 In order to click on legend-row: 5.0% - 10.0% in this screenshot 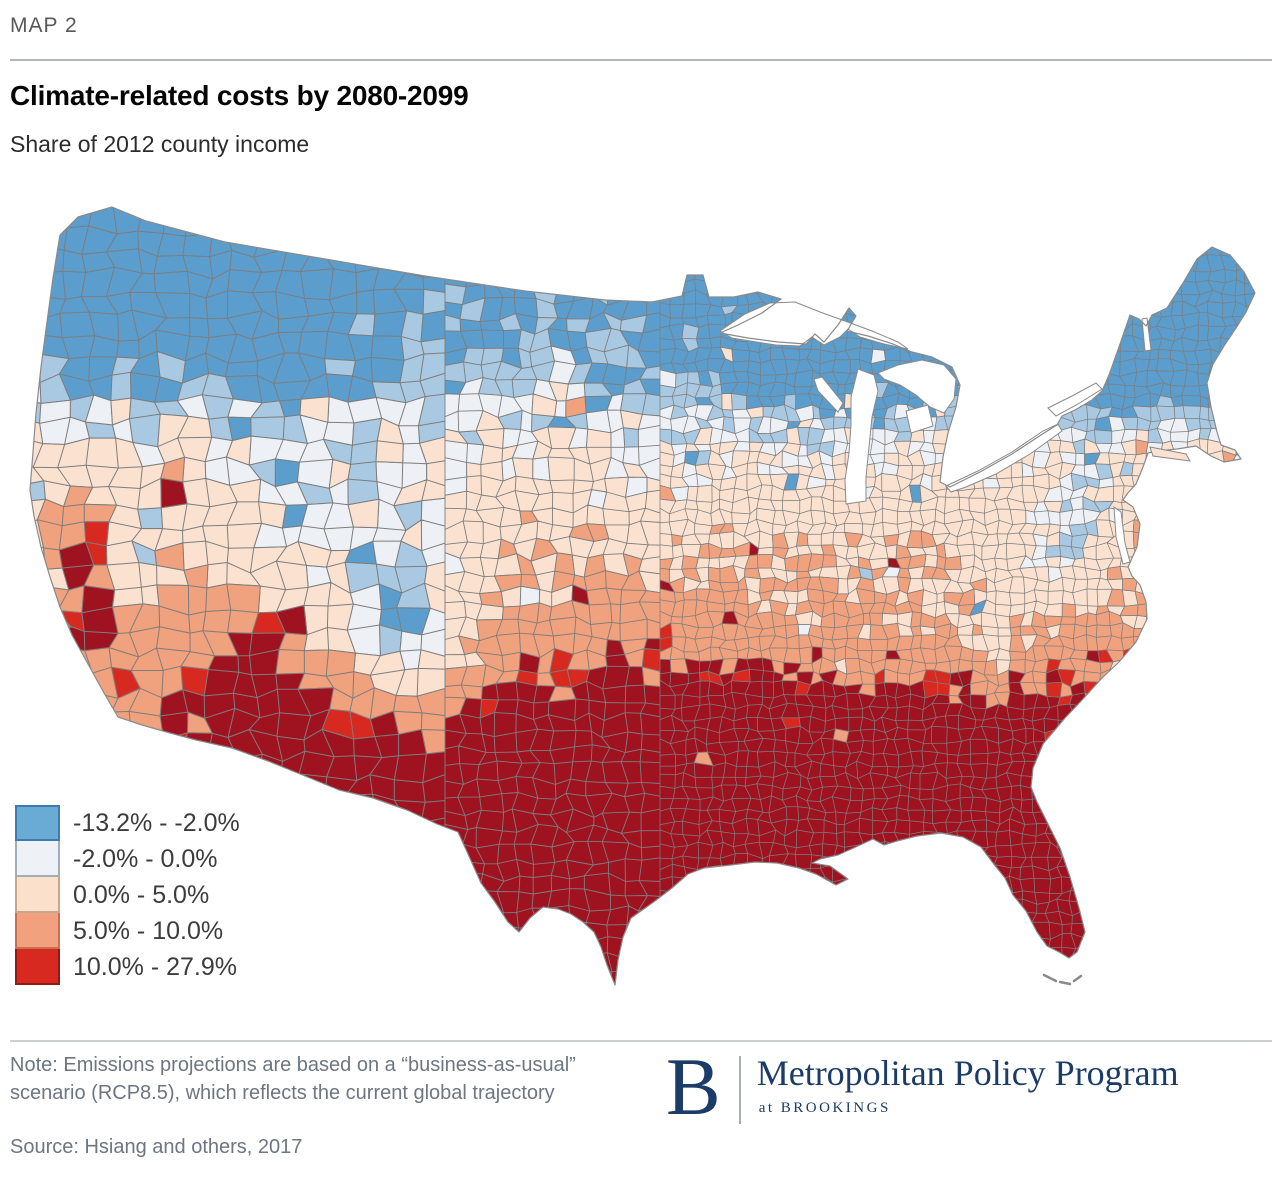, I will do `click(127, 931)`.